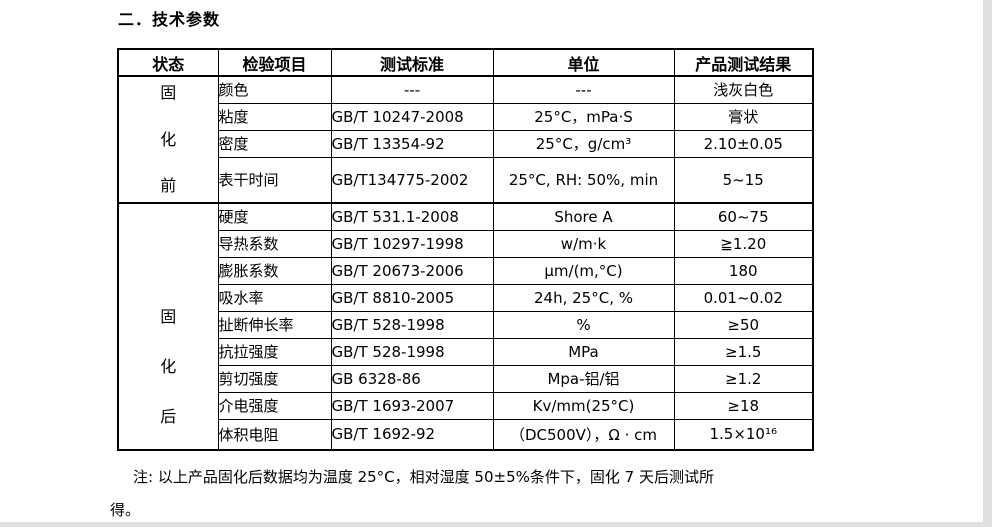  I want to click on table-row: 膨胀系数 GB/T 20673-2006 μm/(m,°C) 180, so click(466, 270).